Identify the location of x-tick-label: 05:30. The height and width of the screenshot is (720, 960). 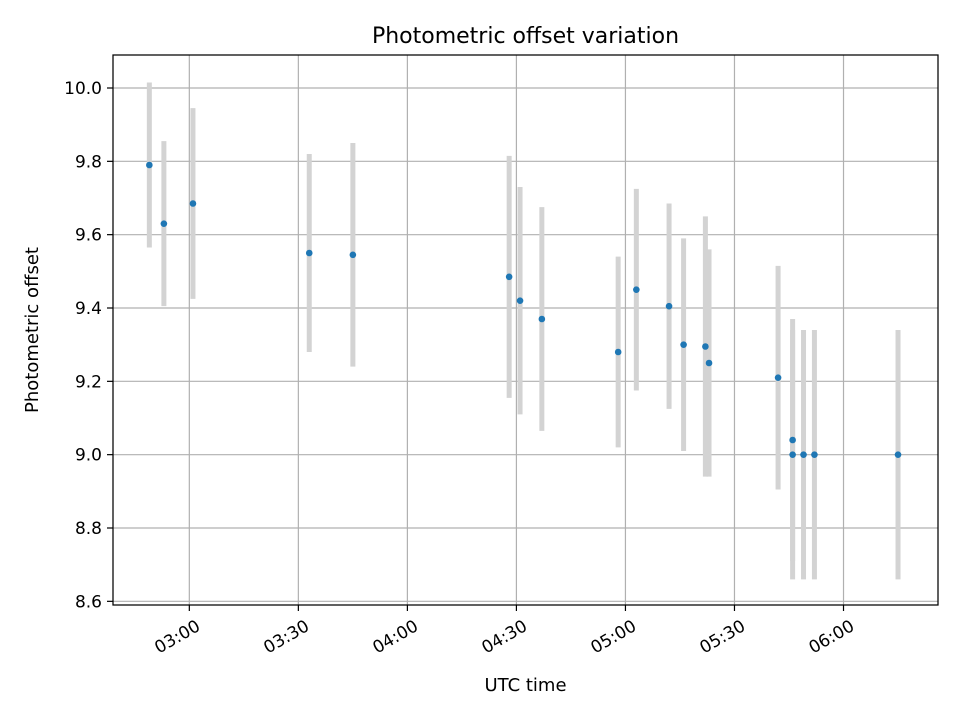
(723, 637).